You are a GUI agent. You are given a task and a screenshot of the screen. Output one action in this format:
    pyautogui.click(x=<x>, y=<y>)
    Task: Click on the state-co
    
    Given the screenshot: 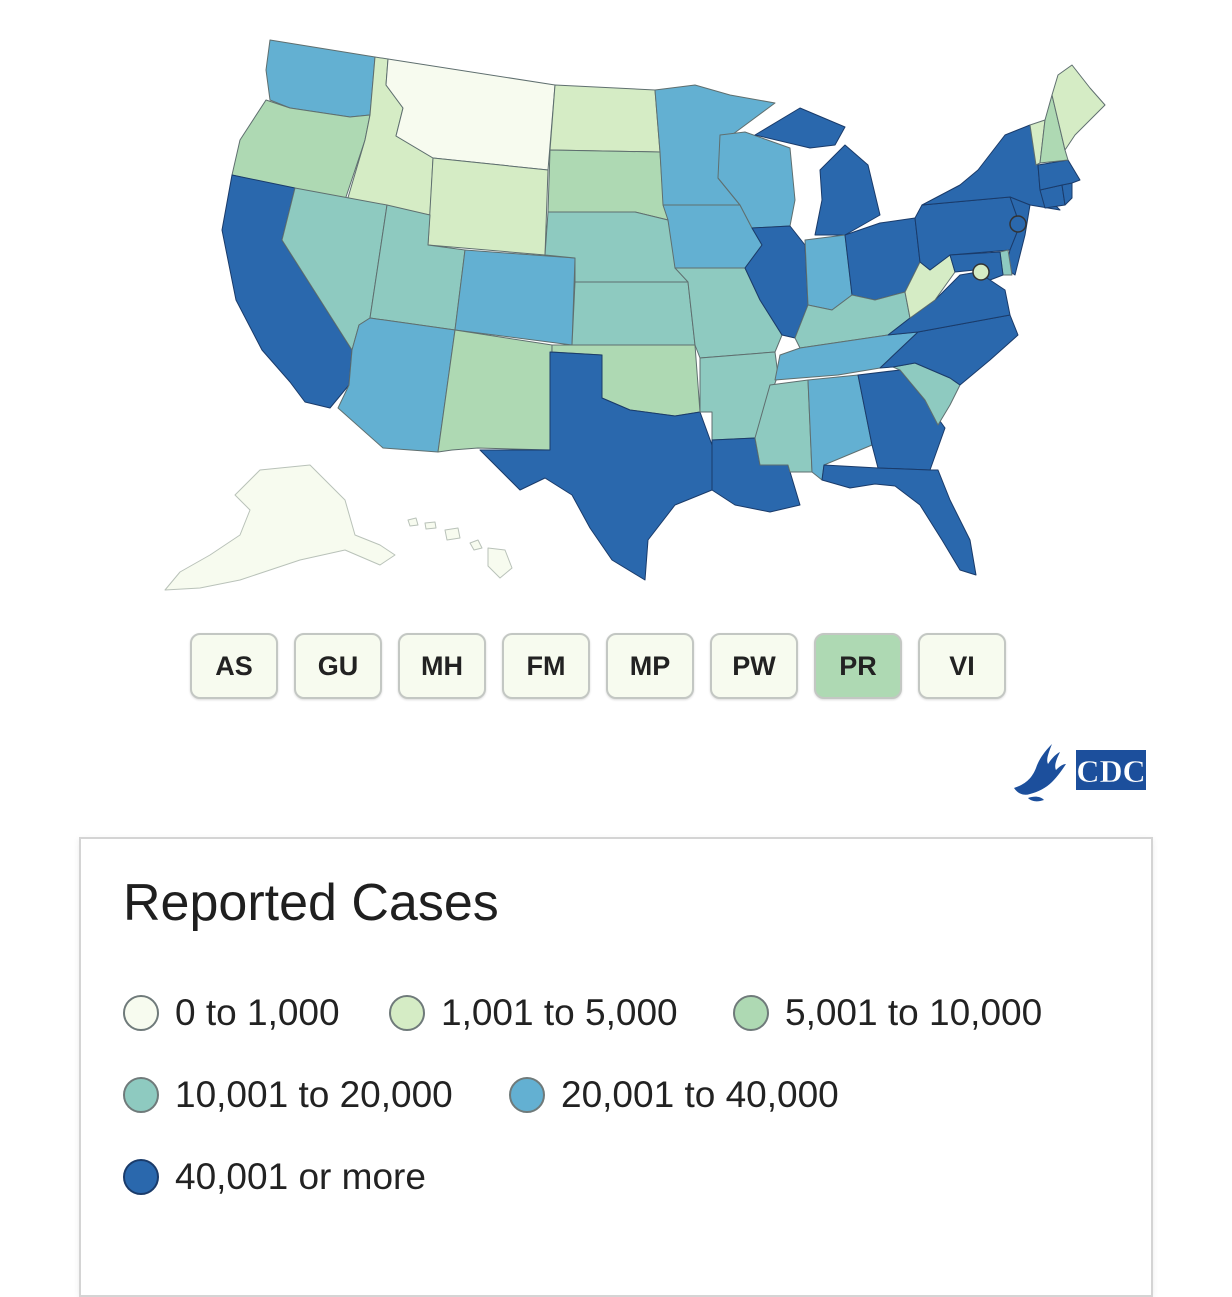 What is the action you would take?
    pyautogui.click(x=515, y=297)
    